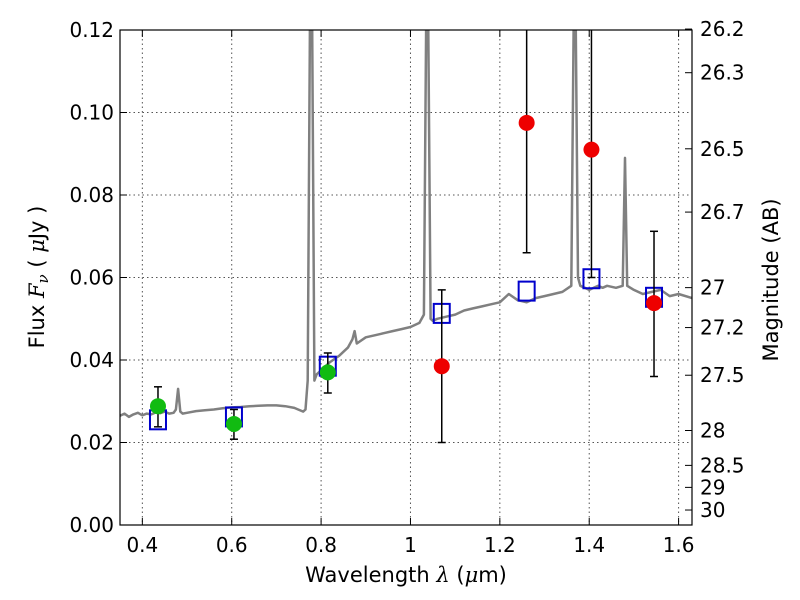 This screenshot has height=600, width=800. What do you see at coordinates (722, 212) in the screenshot?
I see `mag-tick-label: 26.7` at bounding box center [722, 212].